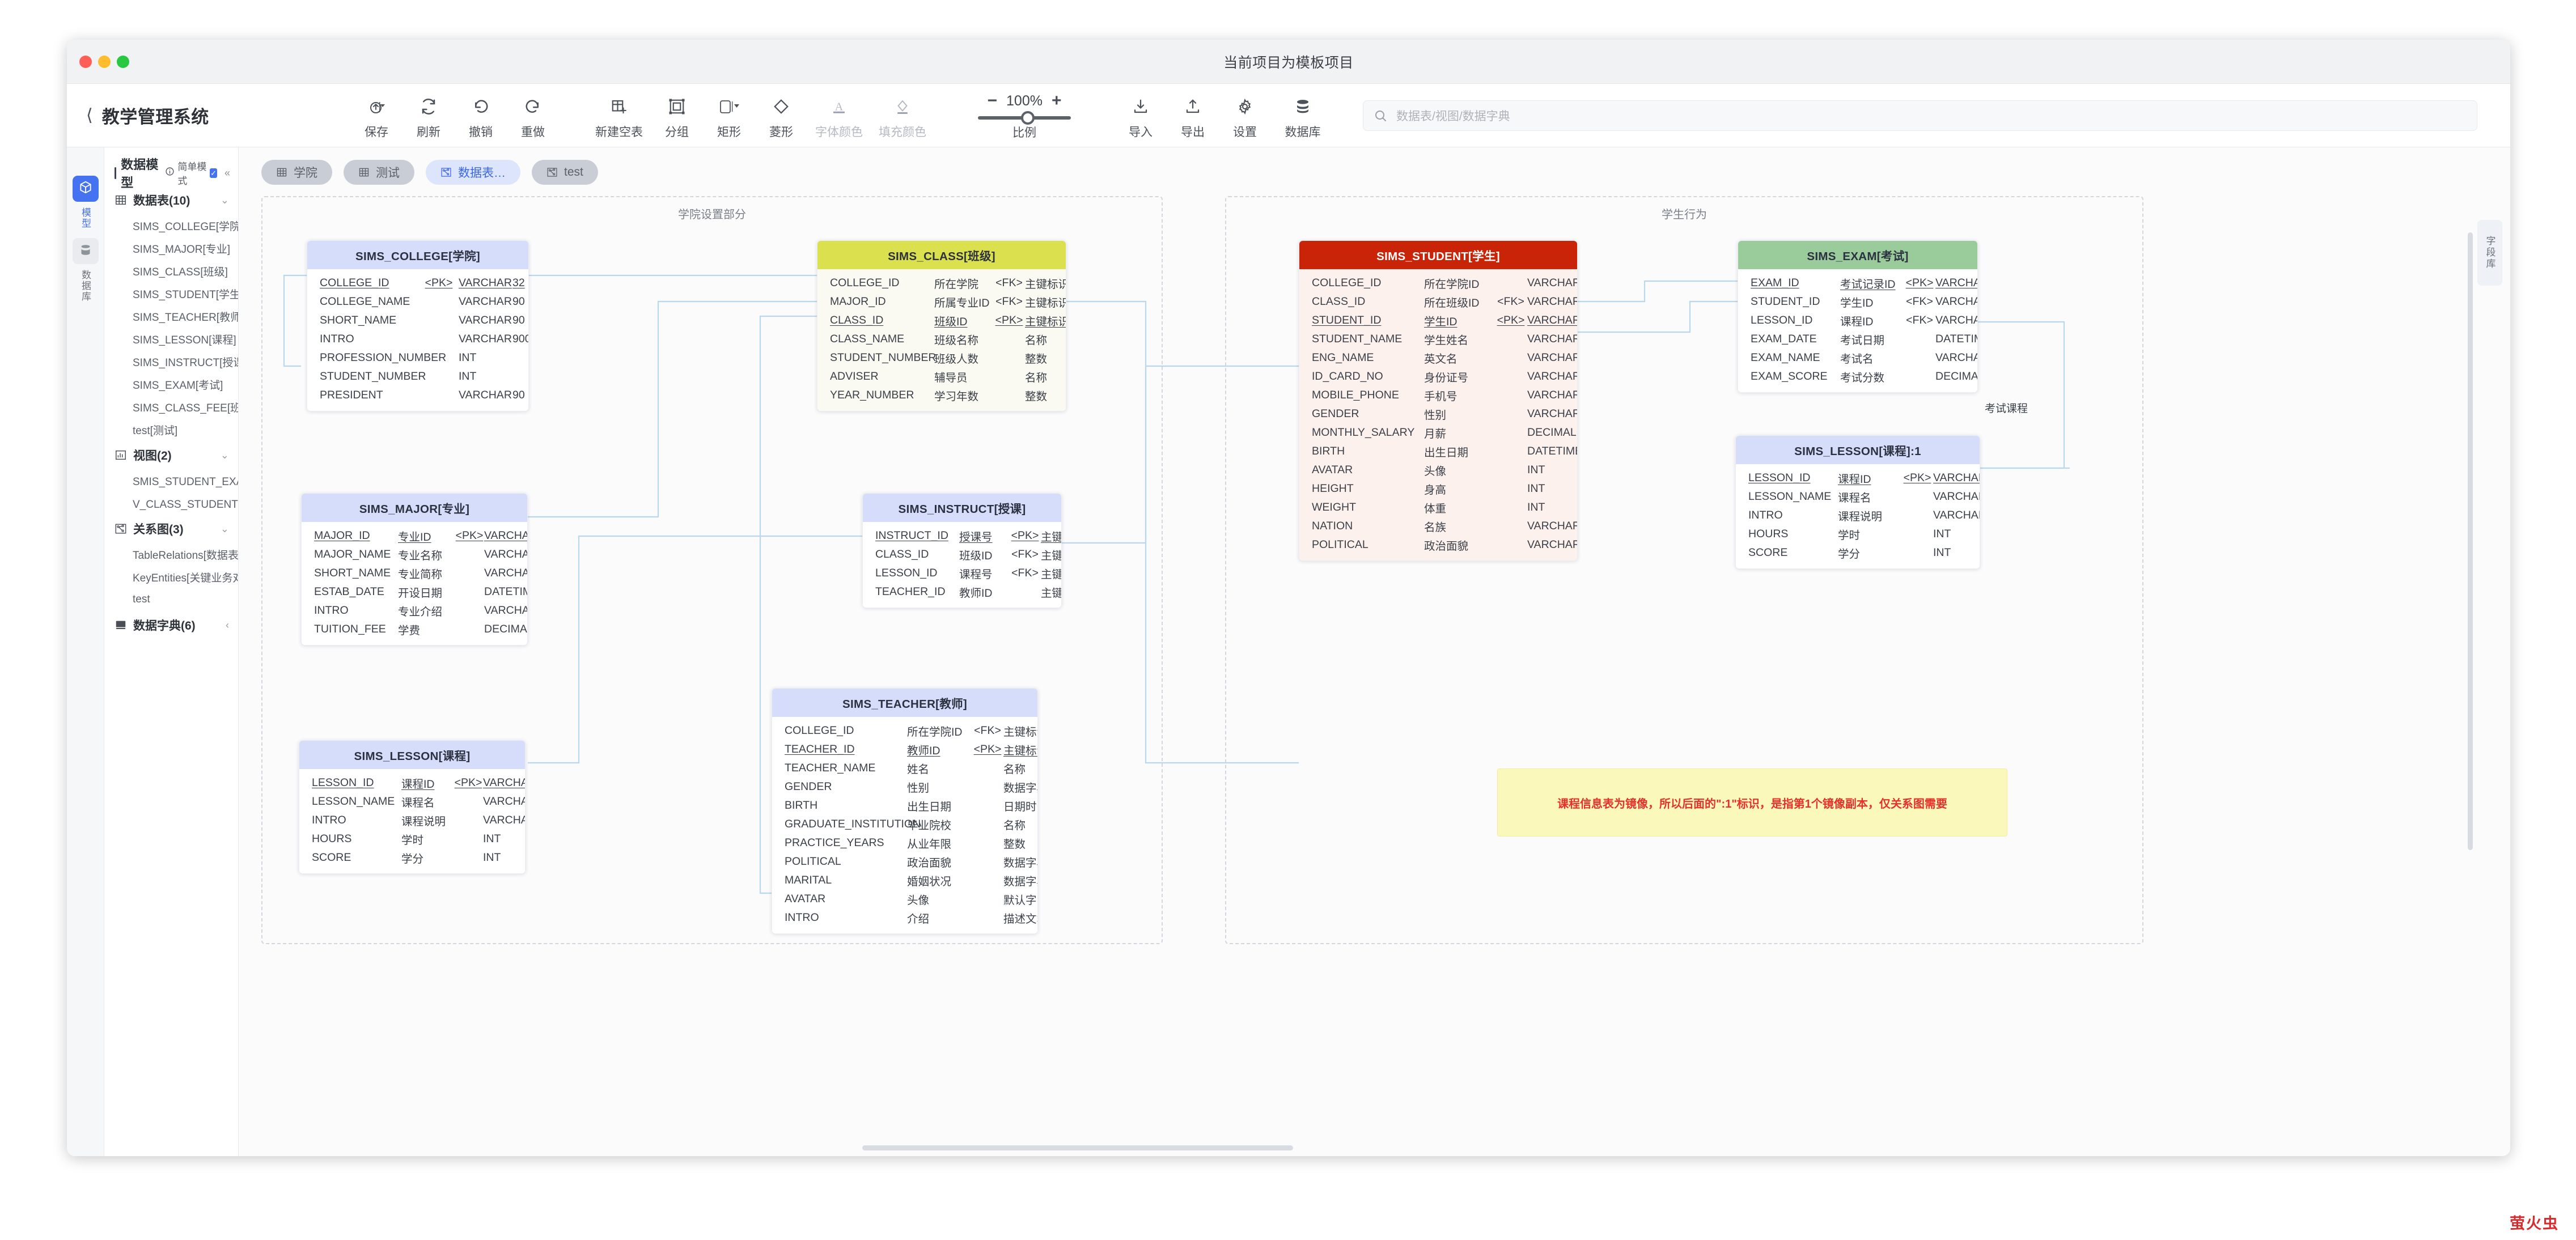  Describe the element at coordinates (839, 115) in the screenshot. I see `font-color-button: A 字体颜色` at that location.